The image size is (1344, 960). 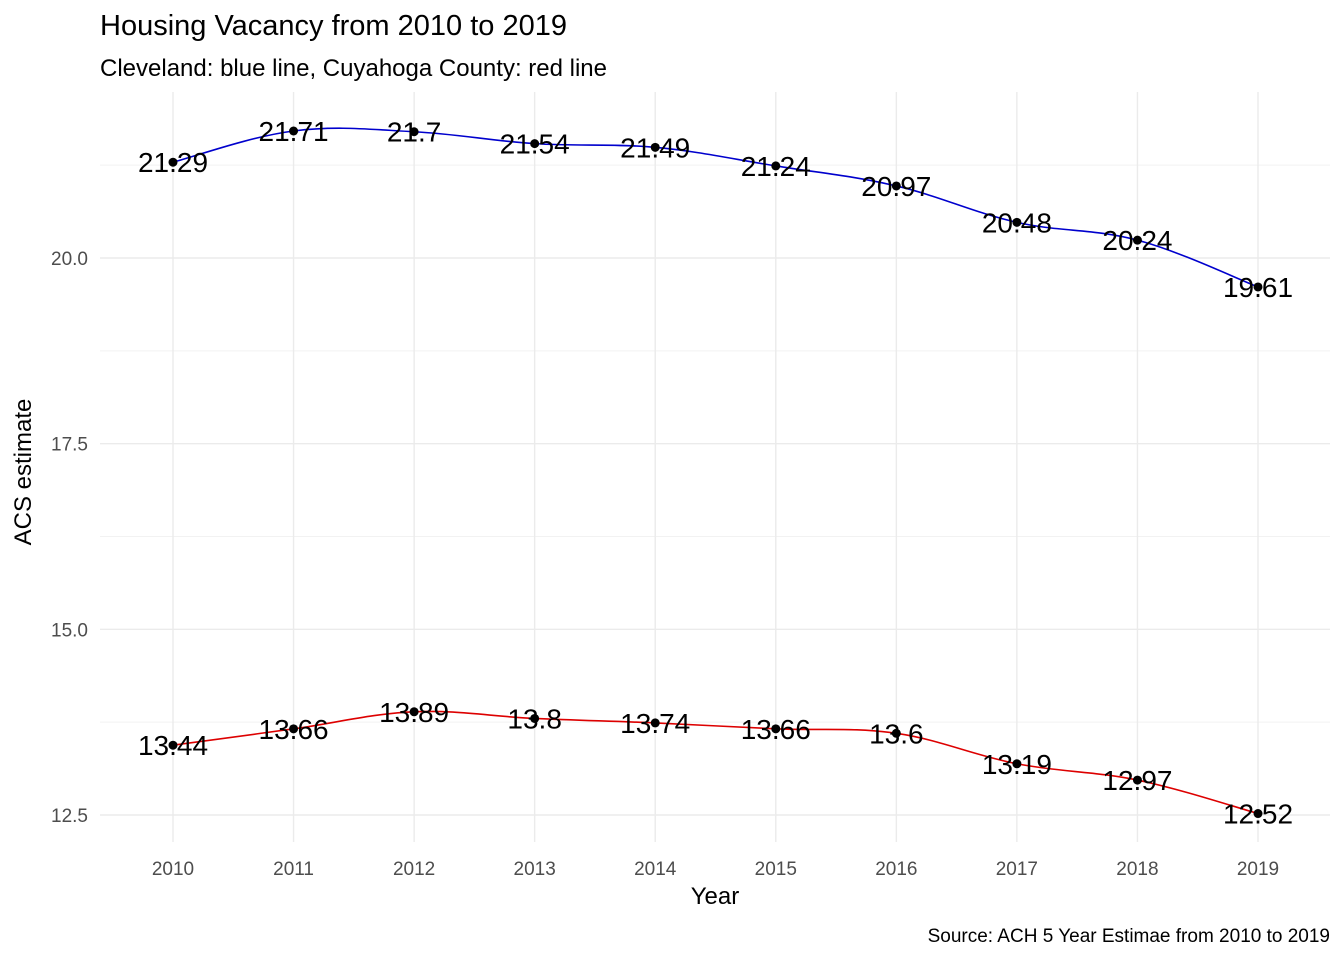 What do you see at coordinates (69, 259) in the screenshot?
I see `y-tick-label: 20.0` at bounding box center [69, 259].